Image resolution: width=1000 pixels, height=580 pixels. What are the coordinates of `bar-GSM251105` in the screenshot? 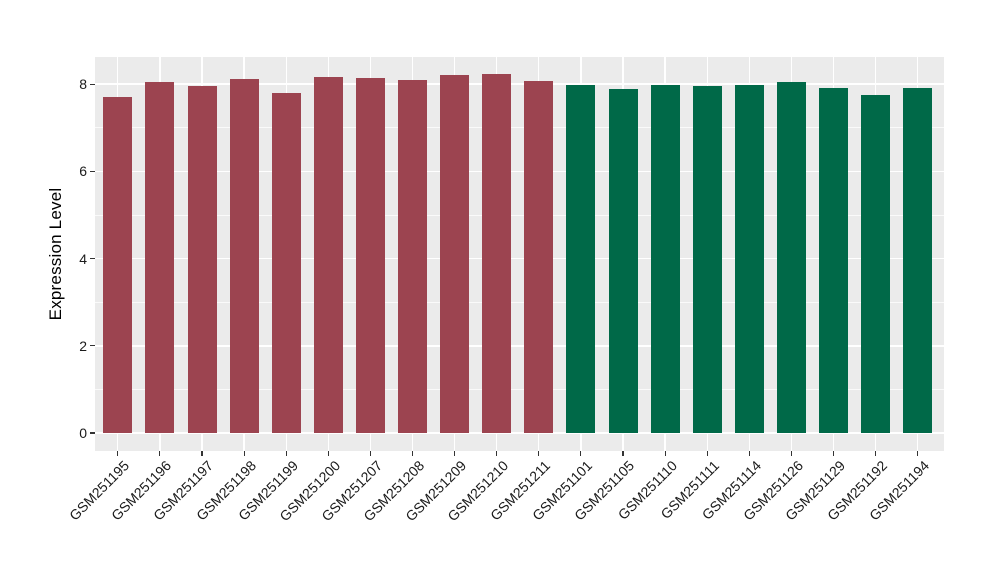 It's located at (623, 260).